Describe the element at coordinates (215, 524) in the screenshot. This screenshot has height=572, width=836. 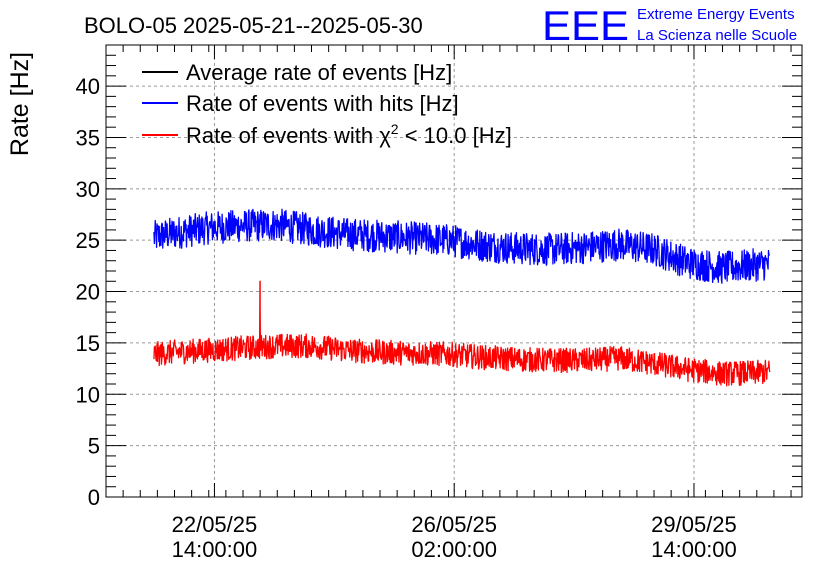
I see `x-tick-date-0: 22/05/25` at that location.